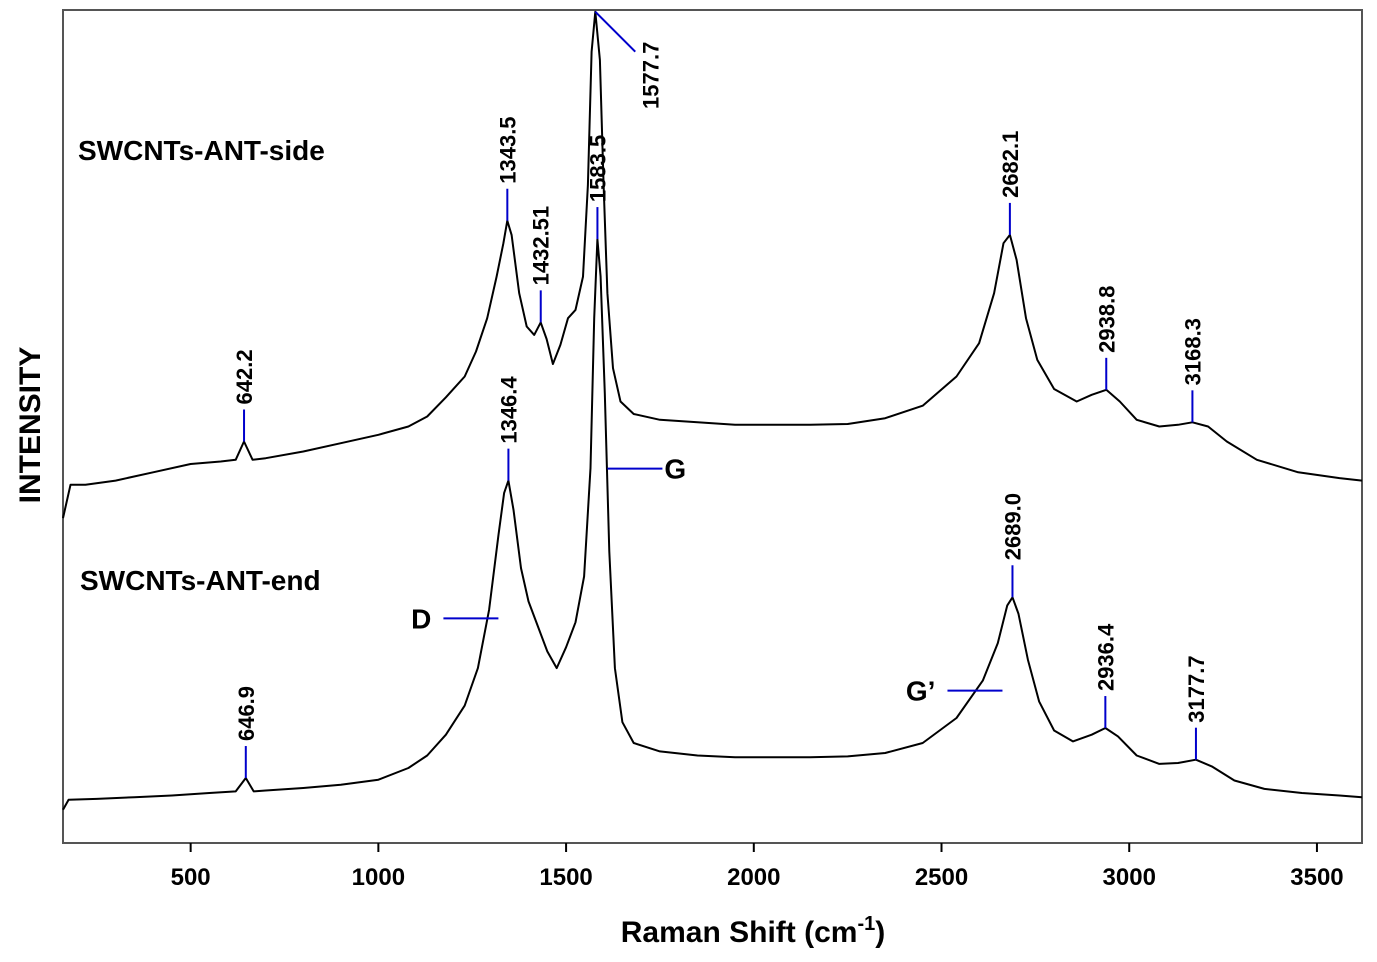 This screenshot has height=962, width=1377. I want to click on peak-label: 3177.7, so click(1196, 688).